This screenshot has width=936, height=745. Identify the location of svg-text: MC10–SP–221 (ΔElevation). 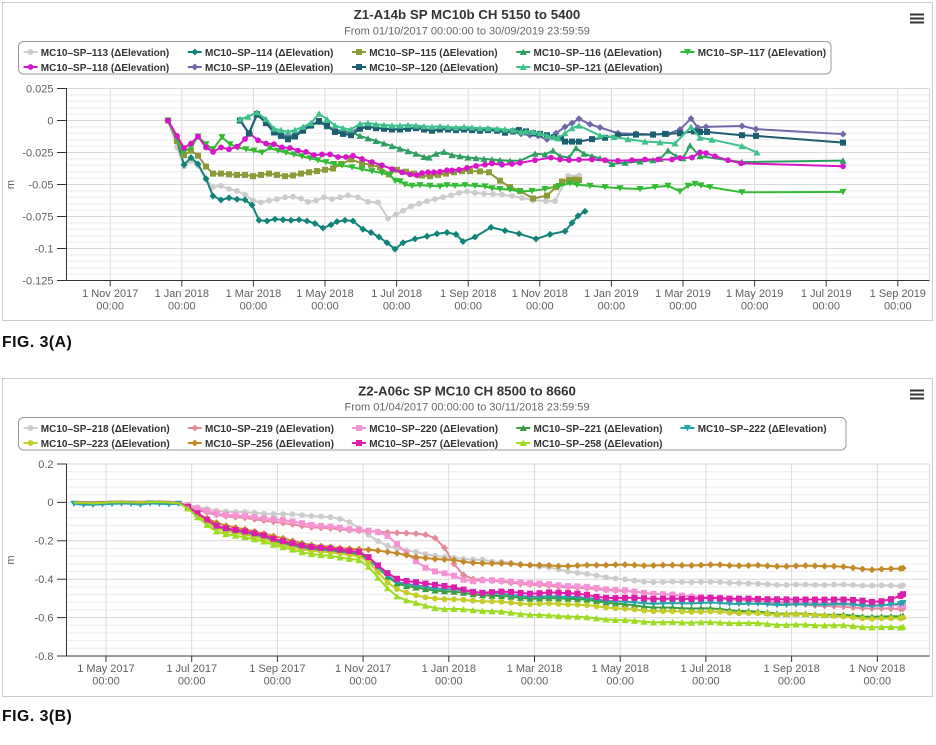
(598, 429).